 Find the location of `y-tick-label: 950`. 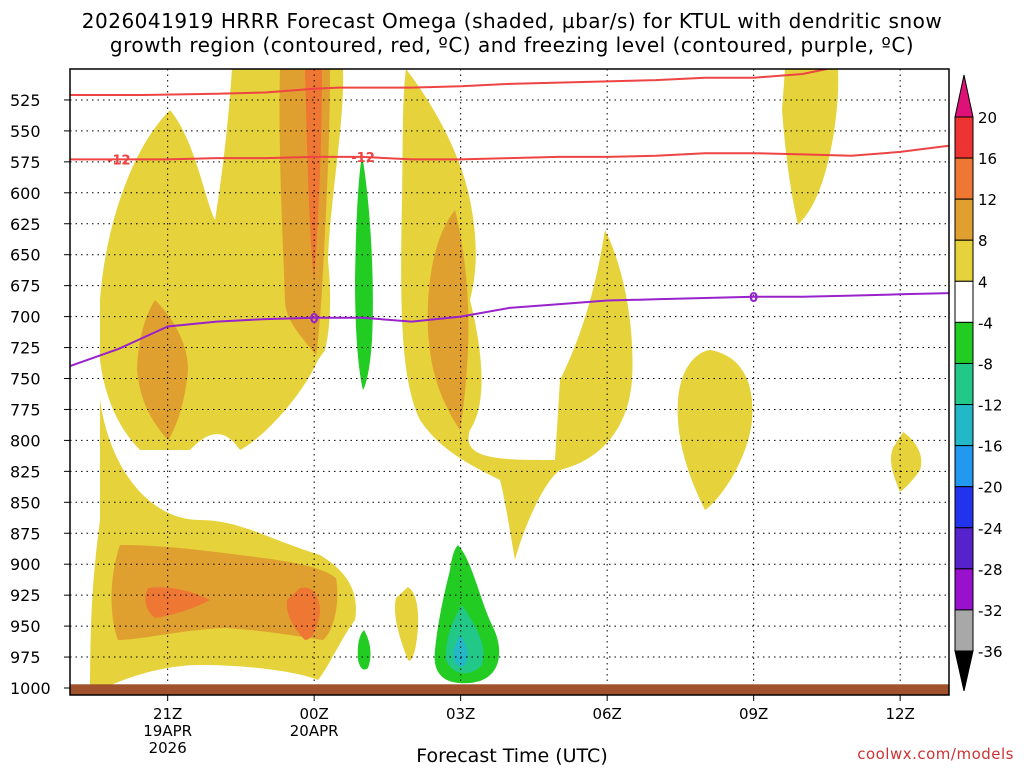

y-tick-label: 950 is located at coordinates (25, 626).